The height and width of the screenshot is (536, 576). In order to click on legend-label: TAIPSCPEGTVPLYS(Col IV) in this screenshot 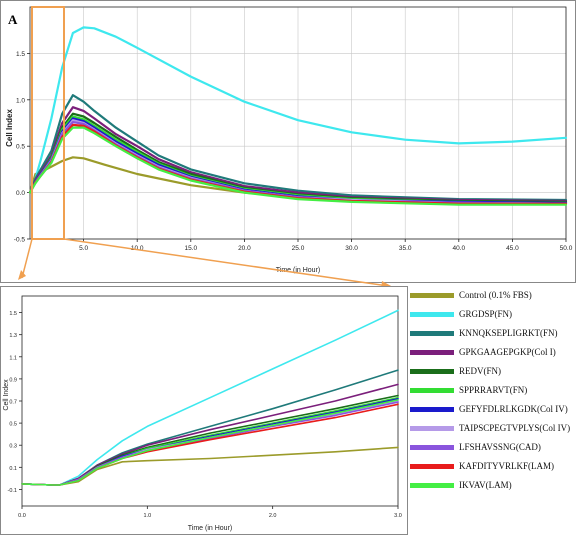, I will do `click(515, 428)`.